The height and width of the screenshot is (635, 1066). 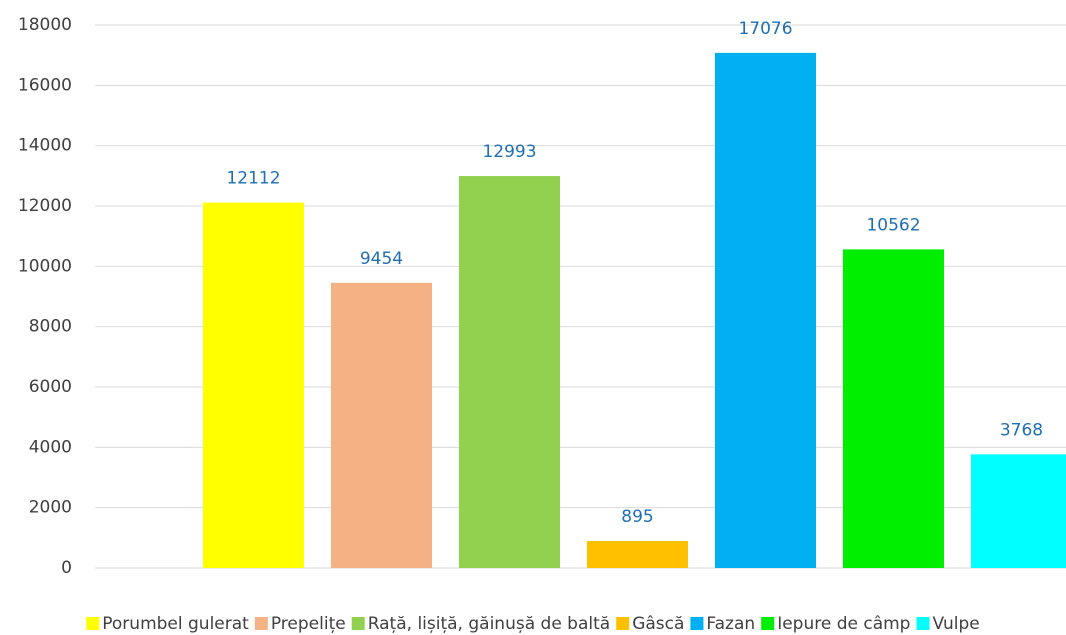 I want to click on data-label: 17076, so click(x=765, y=29).